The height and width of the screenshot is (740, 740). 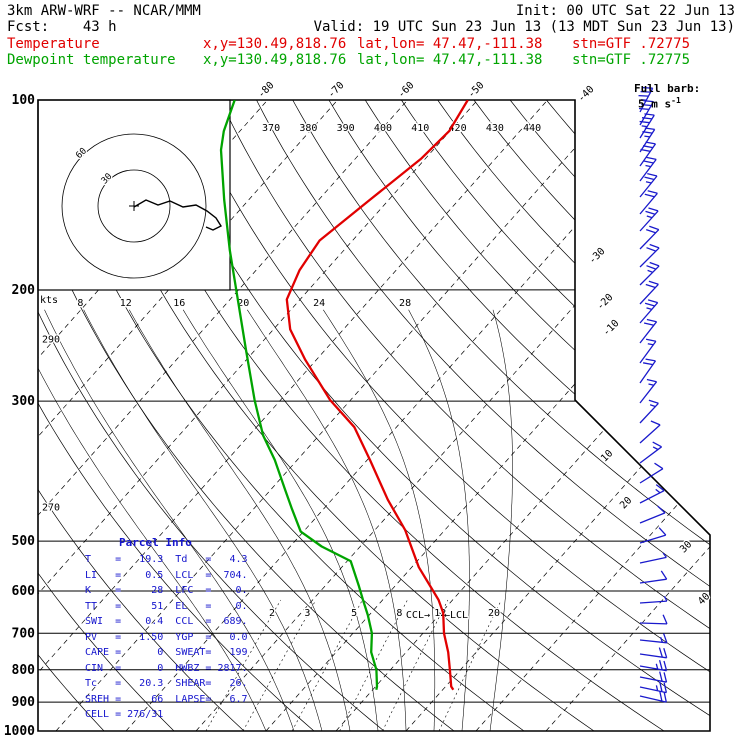 What do you see at coordinates (91, 60) in the screenshot?
I see `dewpoint-legend-label: Dewpoint temperature` at bounding box center [91, 60].